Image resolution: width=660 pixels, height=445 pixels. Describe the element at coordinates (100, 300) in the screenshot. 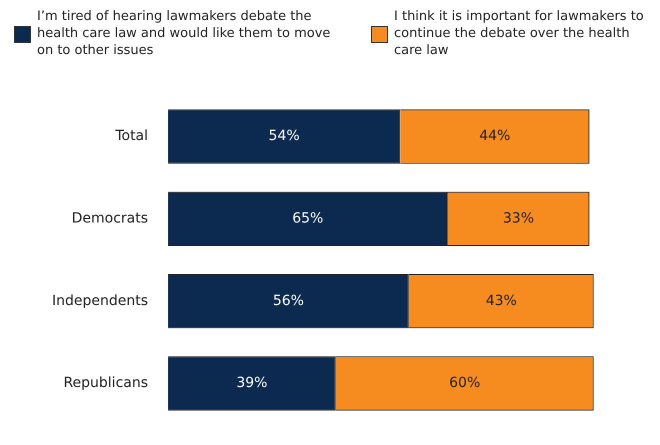

I see `y-tick-label: Independents` at that location.